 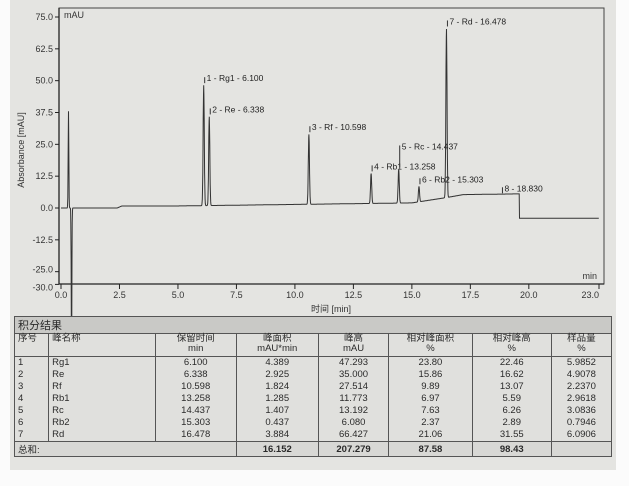 What do you see at coordinates (195, 375) in the screenshot?
I see `table-cell: 6.338` at bounding box center [195, 375].